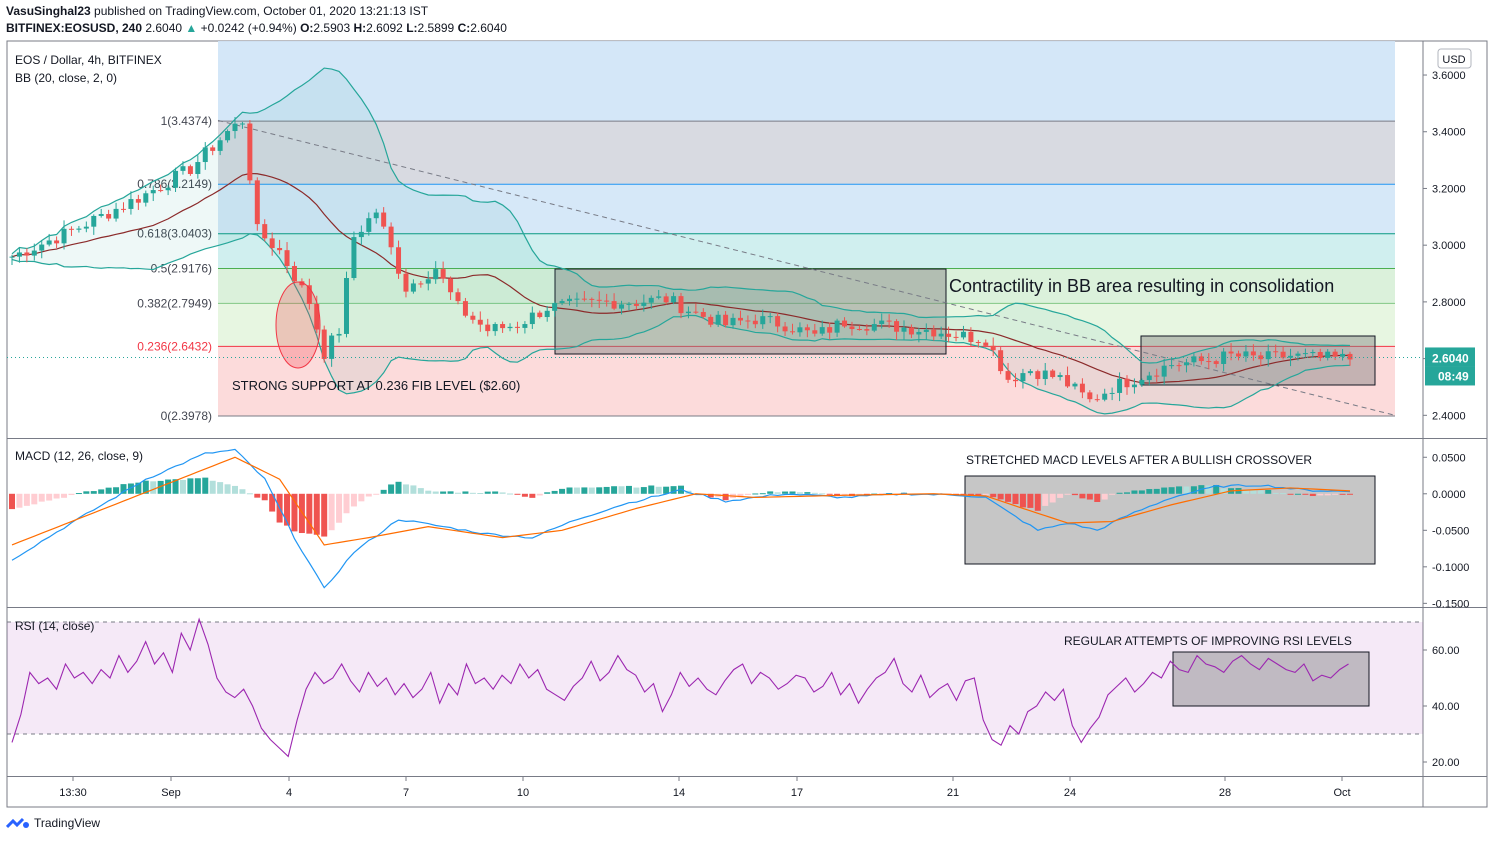  I want to click on fib-label: 0.618(3.0403), so click(174, 234).